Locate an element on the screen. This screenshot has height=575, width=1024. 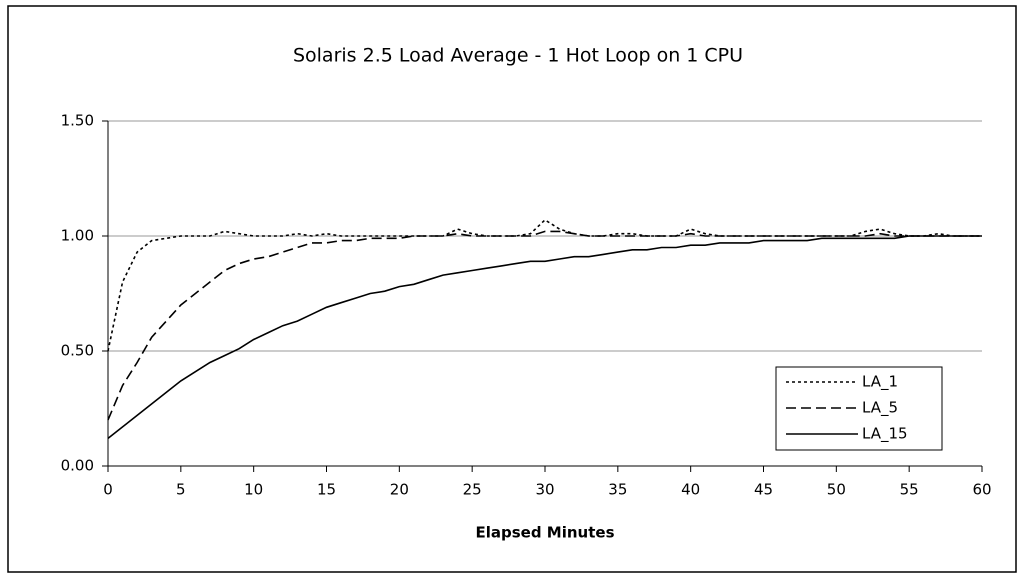
y-tick-label: 0.00 is located at coordinates (77, 466).